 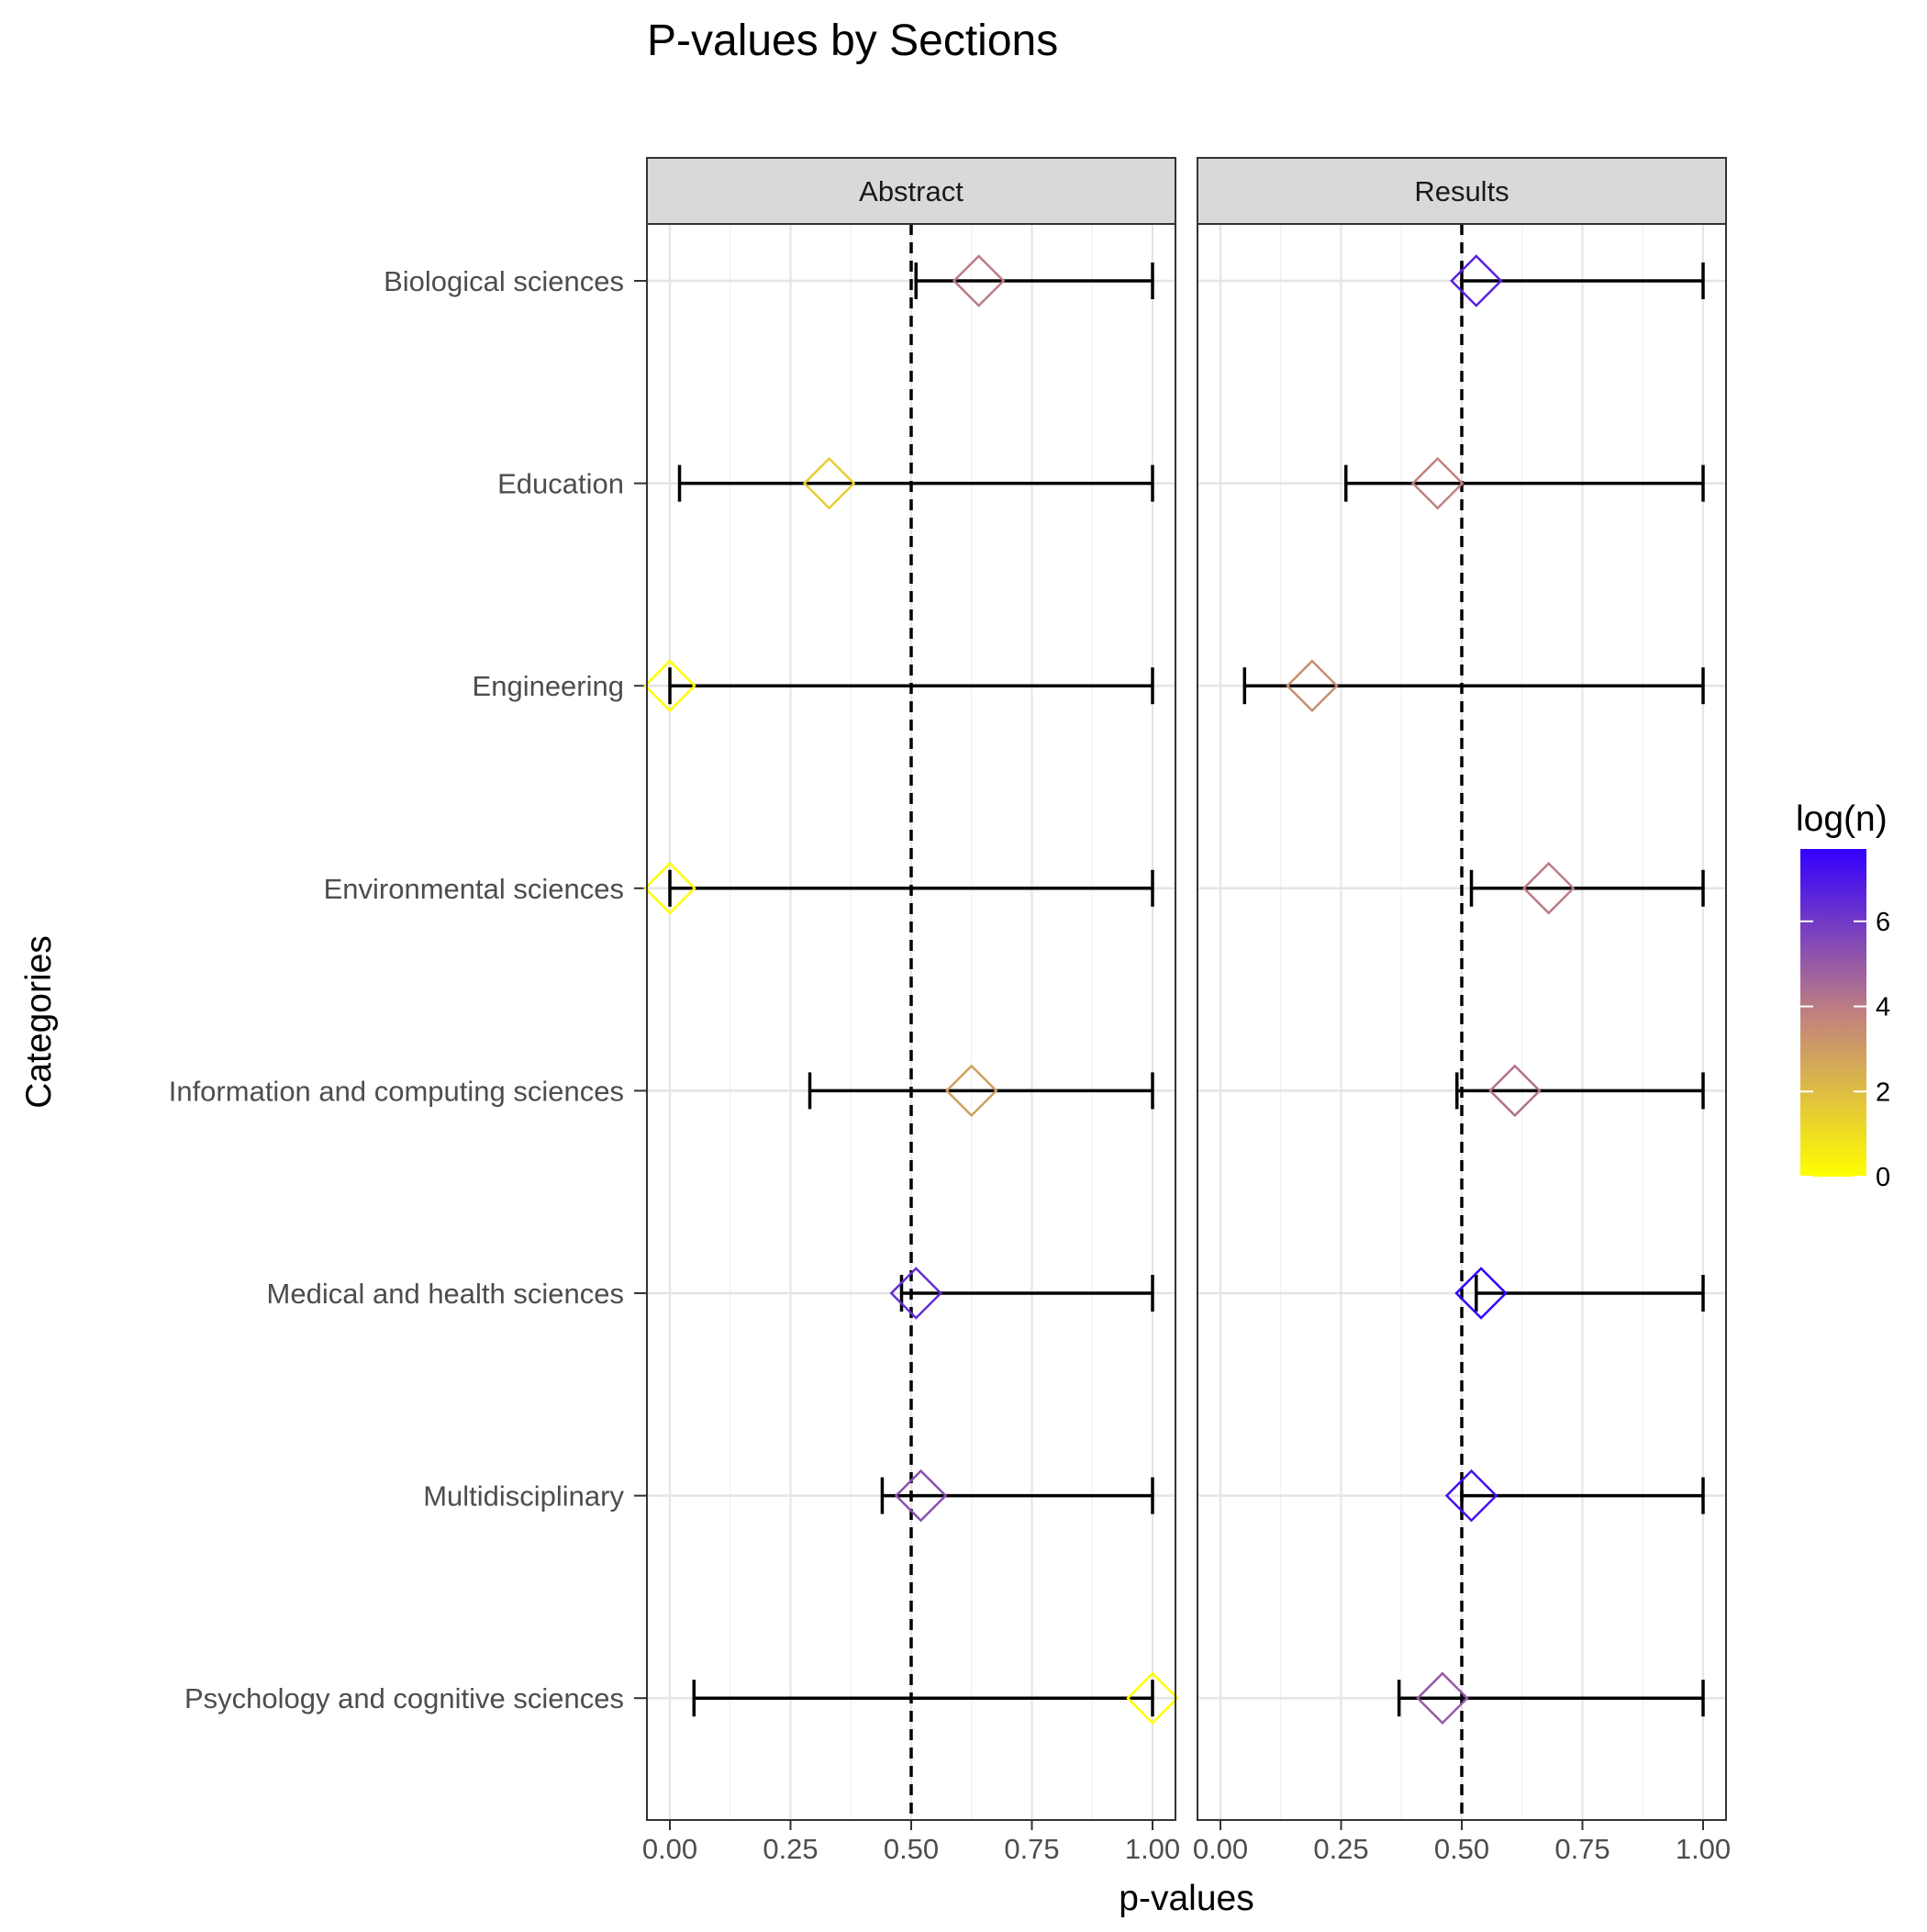 I want to click on legend-tick-label: 2, so click(x=1883, y=1092).